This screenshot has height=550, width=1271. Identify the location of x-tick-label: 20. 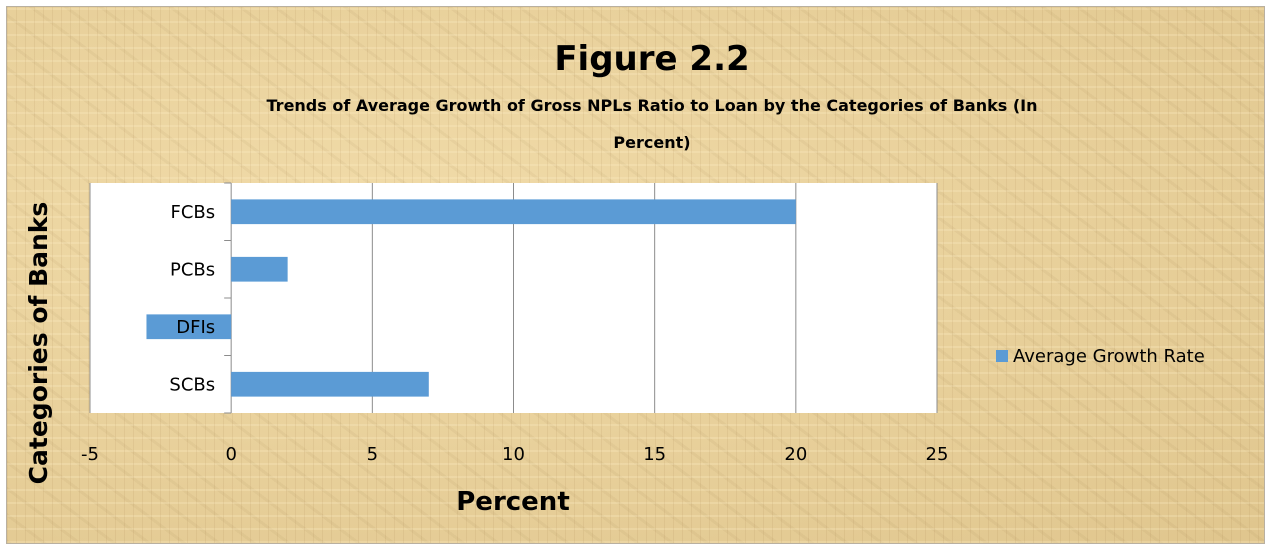
(795, 454).